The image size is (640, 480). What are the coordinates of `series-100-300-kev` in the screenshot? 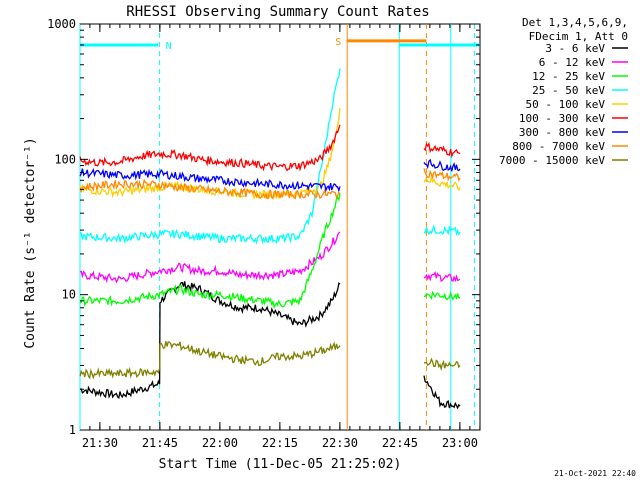 It's located at (270, 148).